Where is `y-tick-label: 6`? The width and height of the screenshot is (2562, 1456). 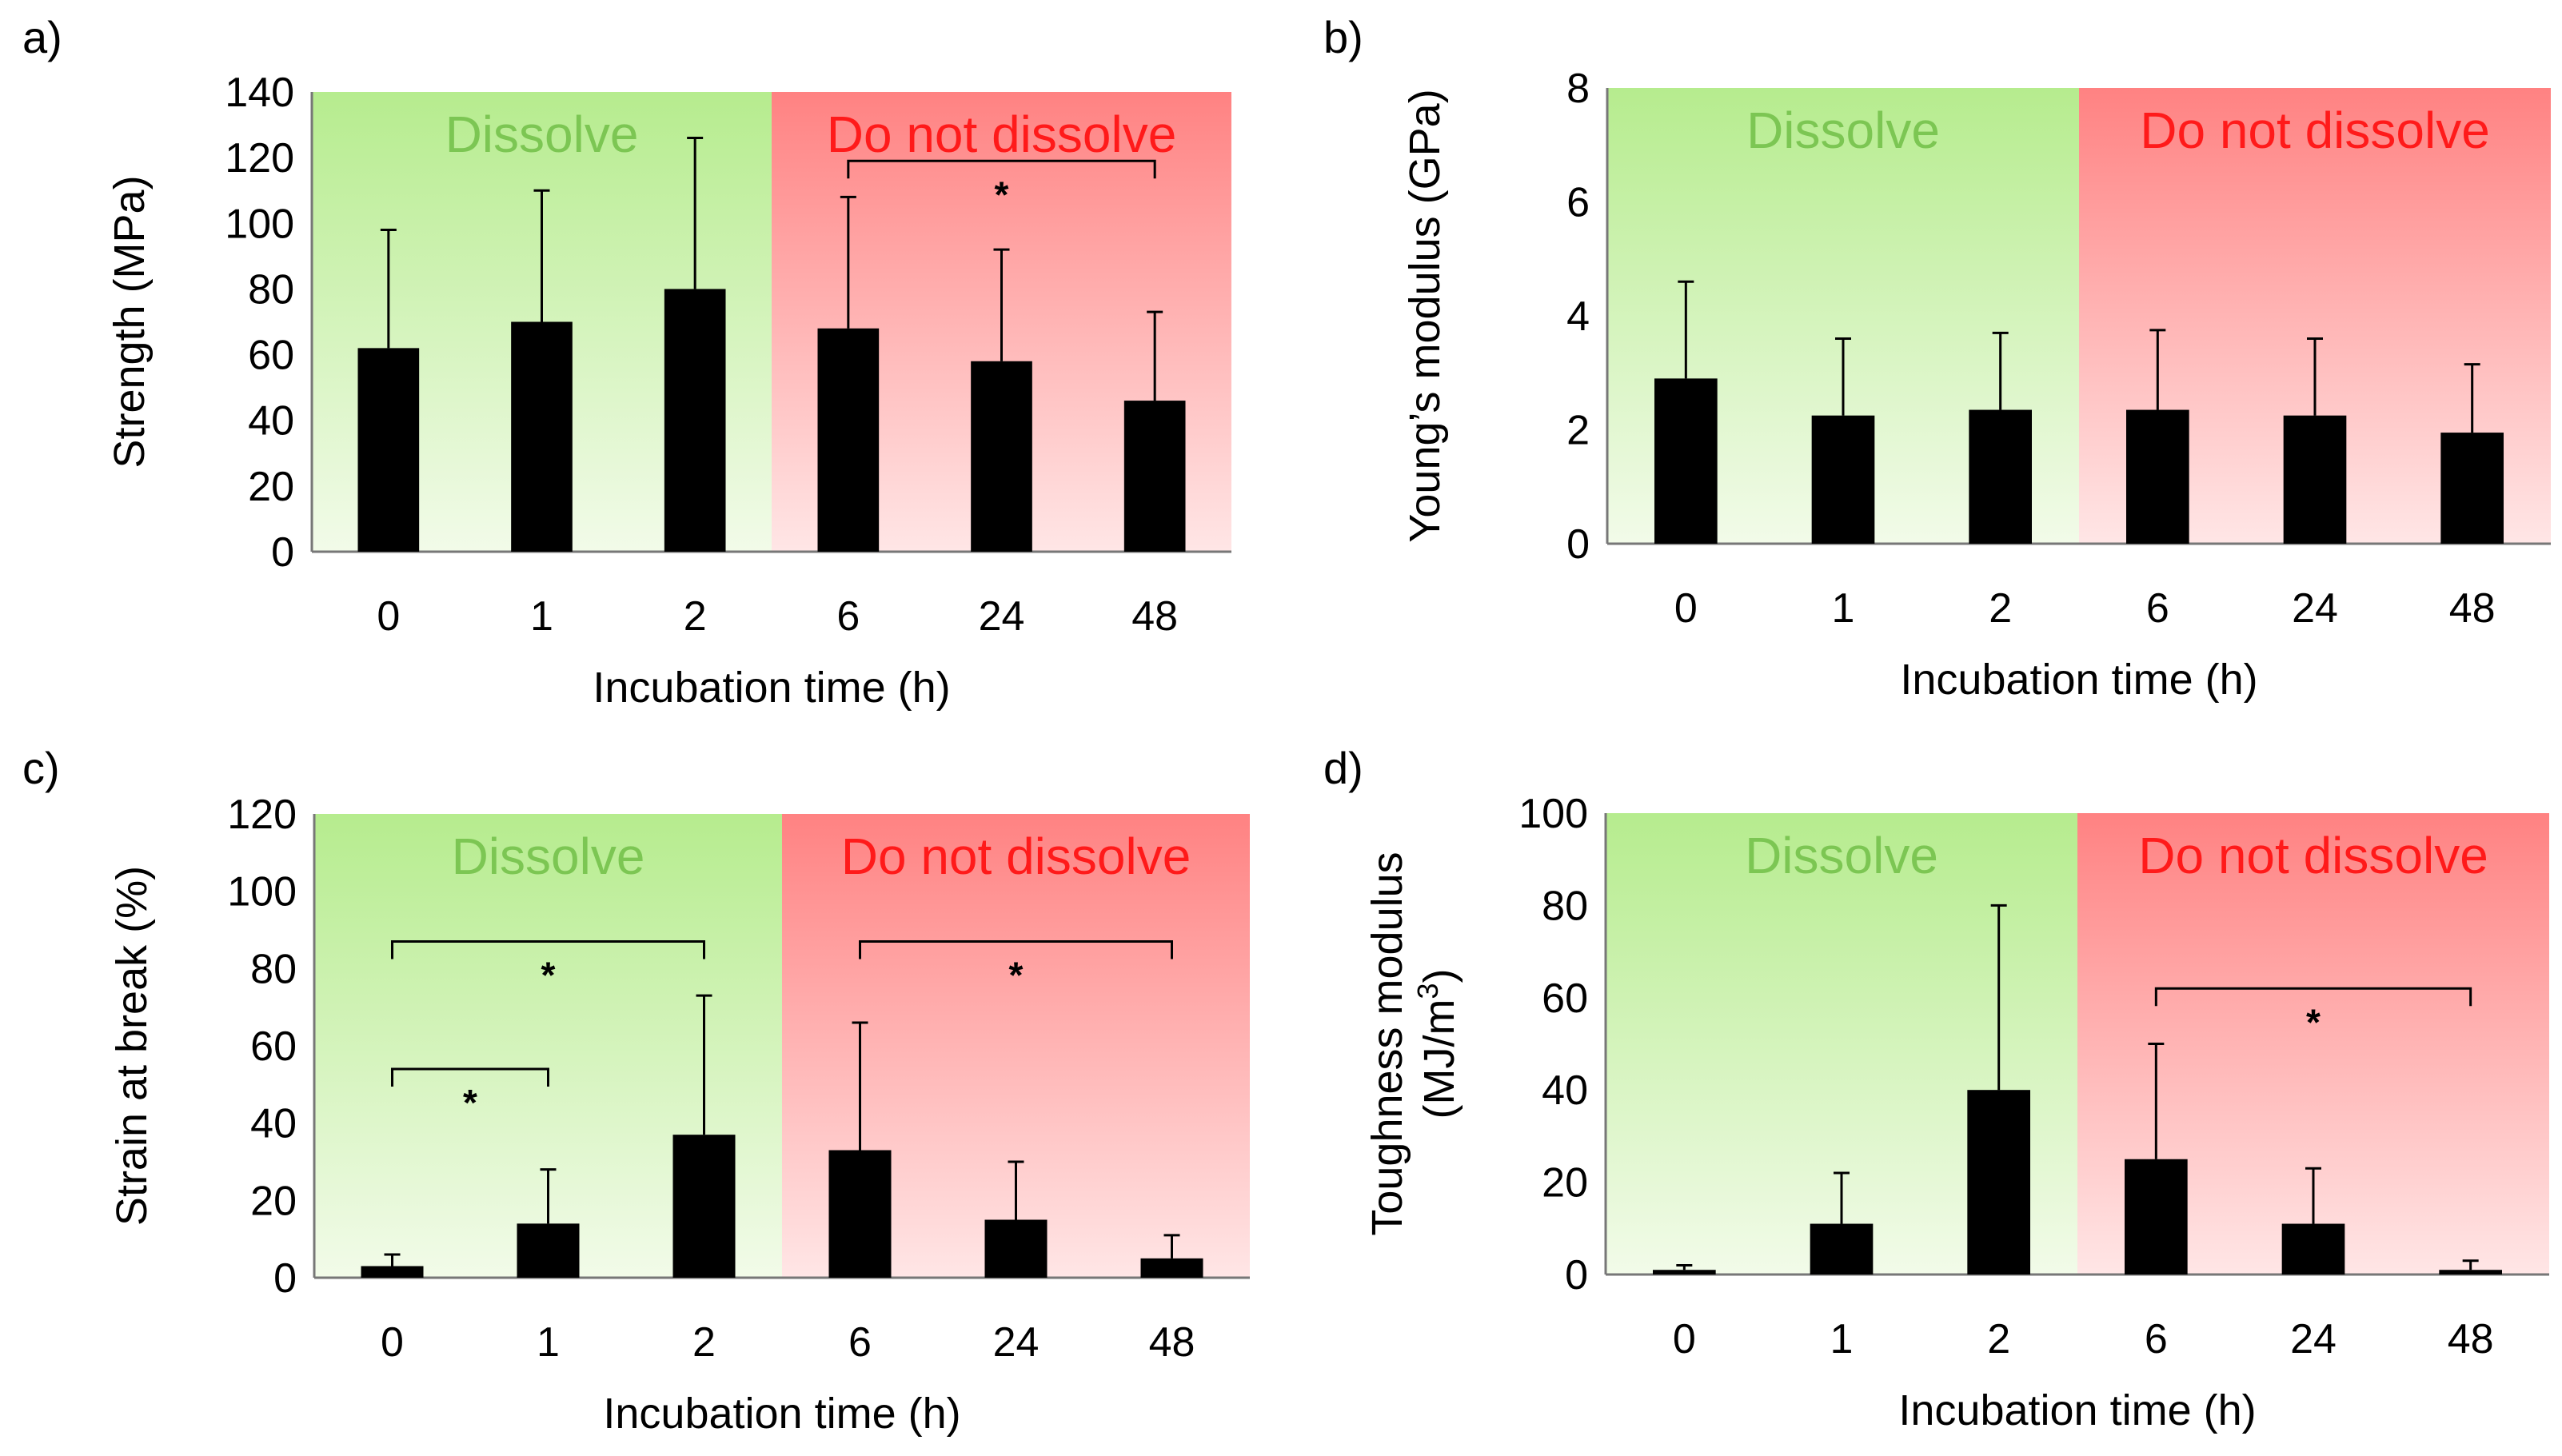 y-tick-label: 6 is located at coordinates (1578, 203).